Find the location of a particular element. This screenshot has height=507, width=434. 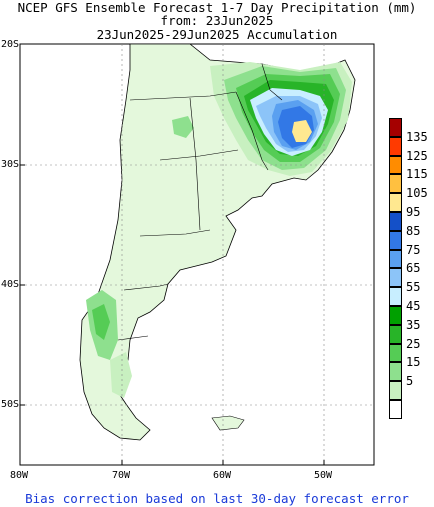

lat-label-50s: 50S is located at coordinates (10, 404).